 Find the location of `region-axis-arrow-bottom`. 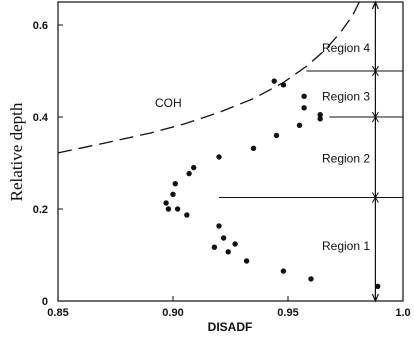

region-axis-arrow-bottom is located at coordinates (375, 298).